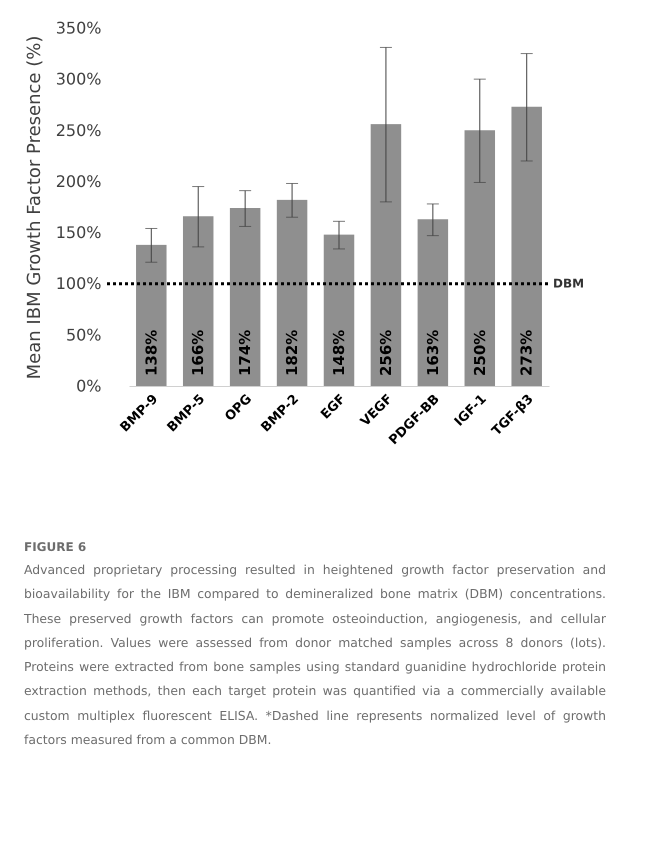 Image resolution: width=648 pixels, height=846 pixels. Describe the element at coordinates (79, 232) in the screenshot. I see `y-tick-label: 150%` at that location.